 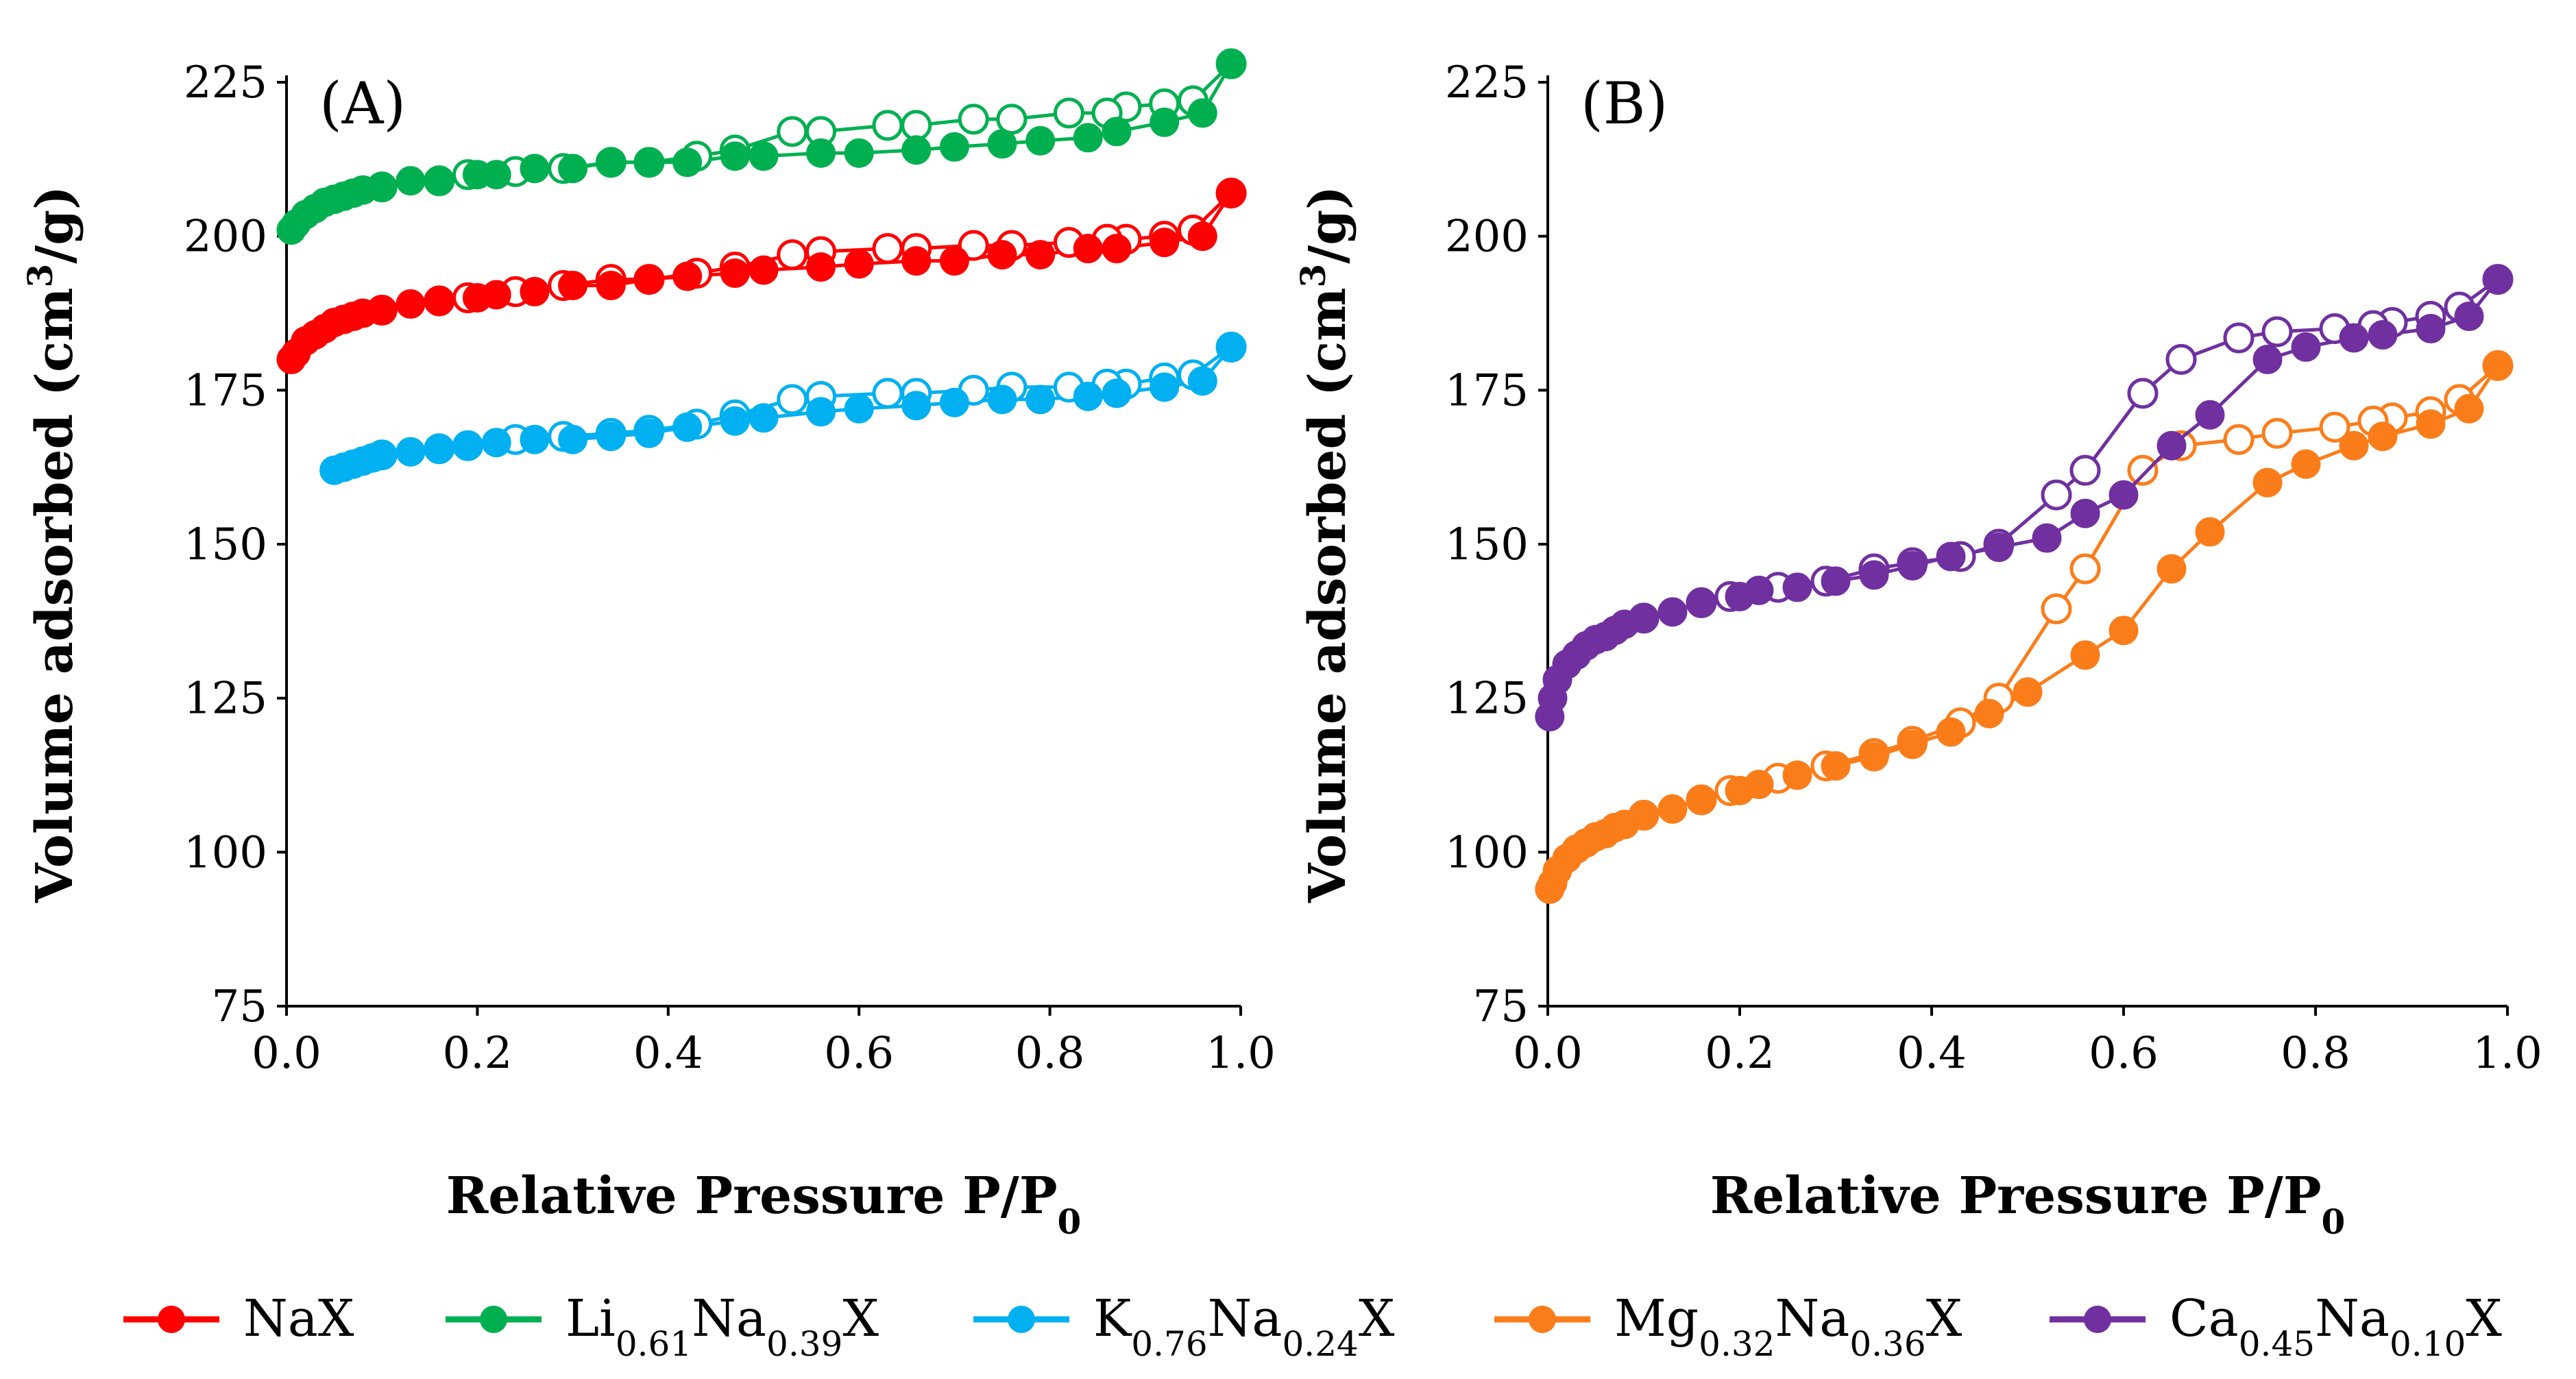 What do you see at coordinates (362, 103) in the screenshot?
I see `panel-label: (A)` at bounding box center [362, 103].